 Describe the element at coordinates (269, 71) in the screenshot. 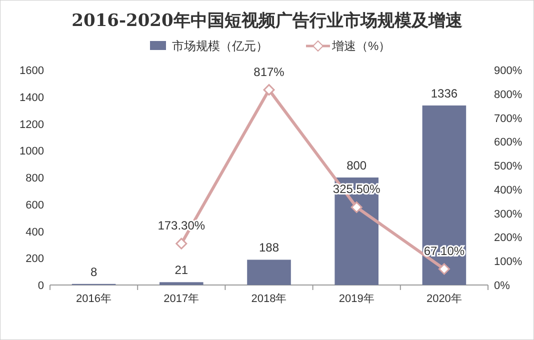

I see `data-label: 817%` at that location.